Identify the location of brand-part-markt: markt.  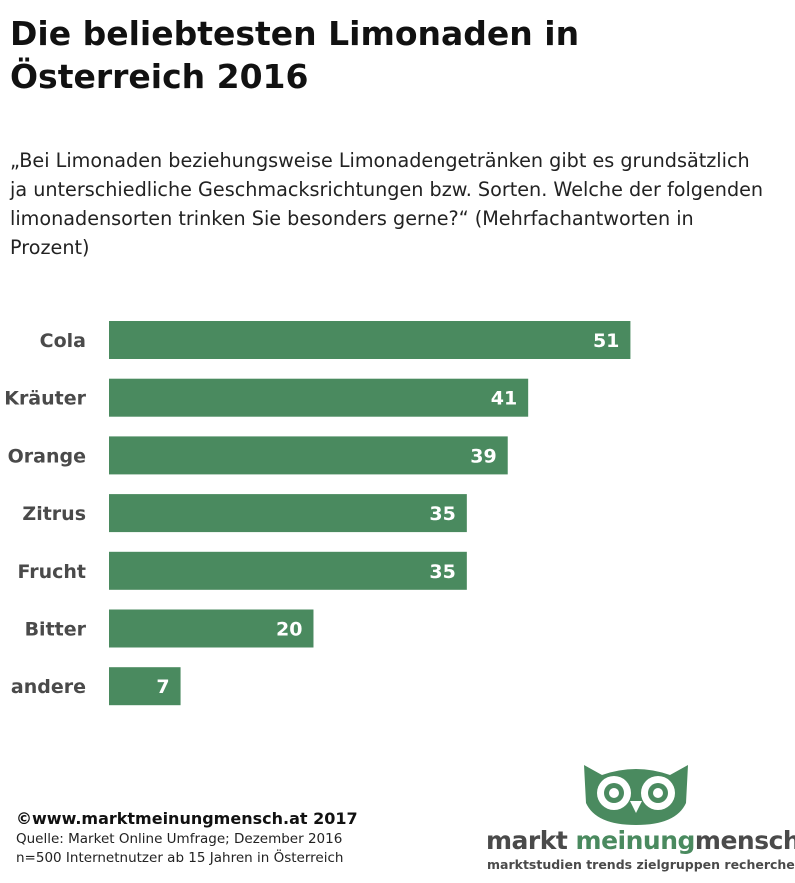
(527, 840).